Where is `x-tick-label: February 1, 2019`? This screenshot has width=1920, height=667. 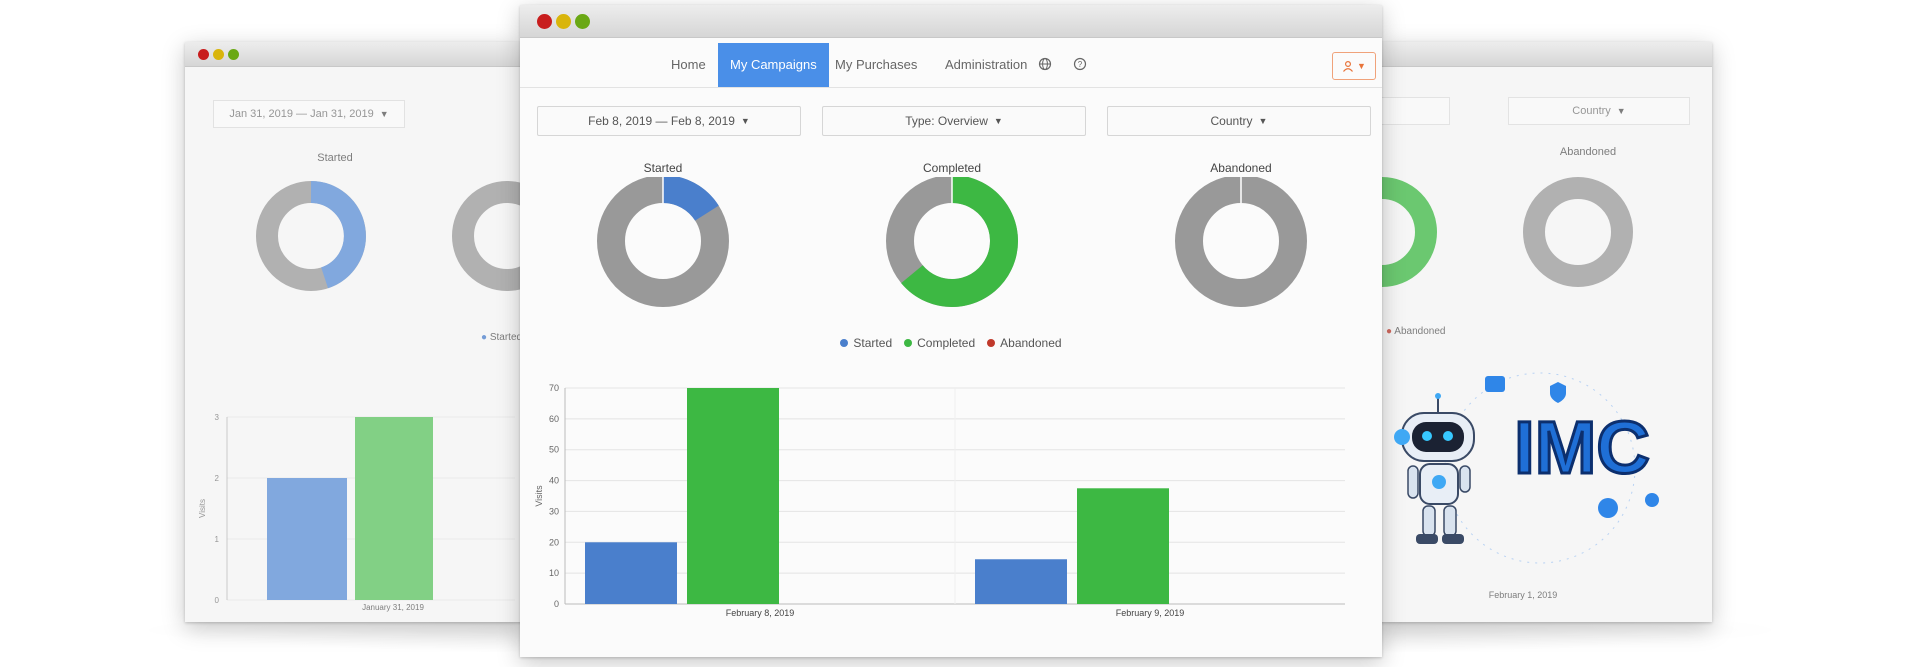 x-tick-label: February 1, 2019 is located at coordinates (1523, 595).